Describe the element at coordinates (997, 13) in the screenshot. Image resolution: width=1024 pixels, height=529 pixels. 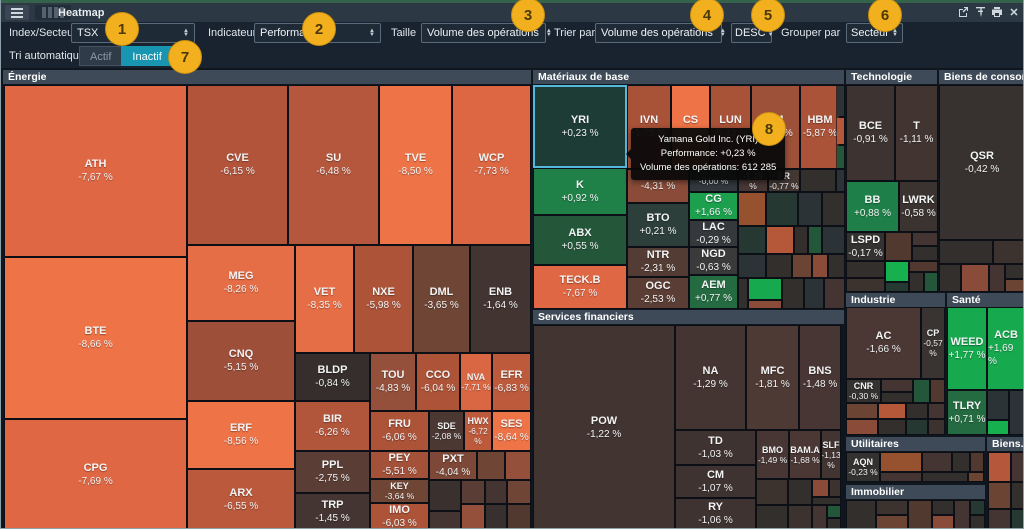
I see `print-button` at that location.